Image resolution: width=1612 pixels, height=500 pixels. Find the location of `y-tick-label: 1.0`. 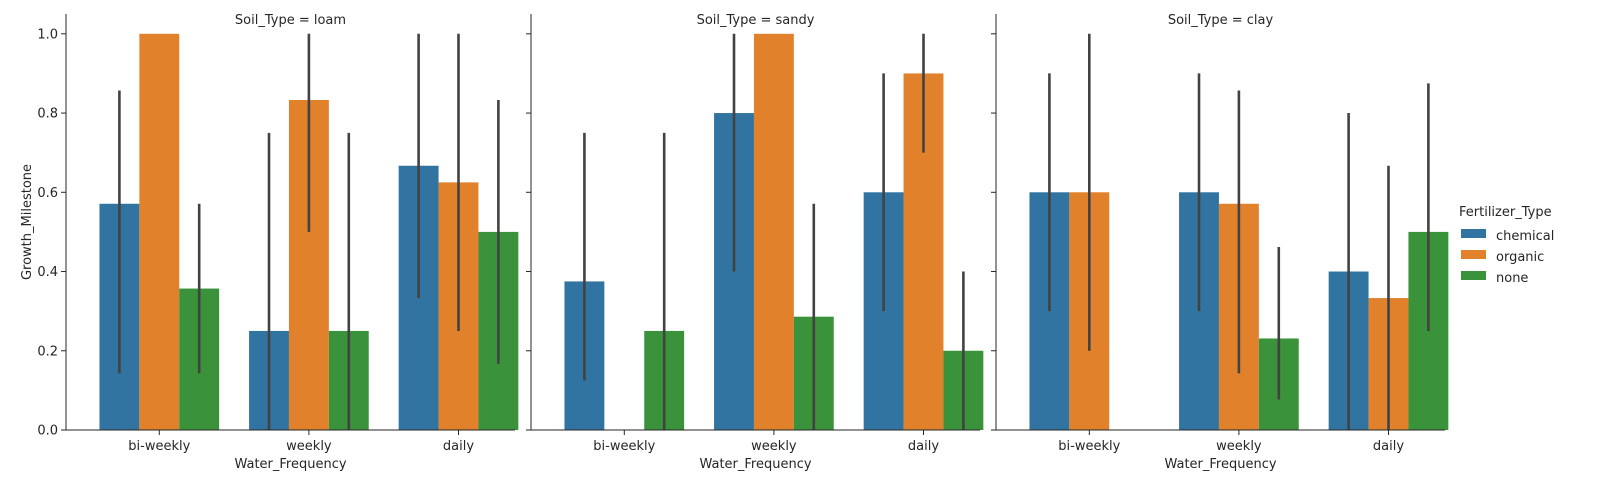

y-tick-label: 1.0 is located at coordinates (47, 34).